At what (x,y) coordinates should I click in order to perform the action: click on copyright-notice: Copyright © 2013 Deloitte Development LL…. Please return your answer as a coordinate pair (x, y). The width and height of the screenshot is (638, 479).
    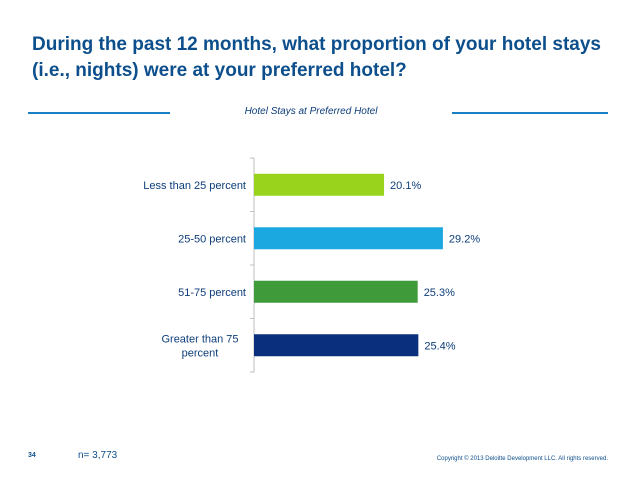
    Looking at the image, I should click on (522, 459).